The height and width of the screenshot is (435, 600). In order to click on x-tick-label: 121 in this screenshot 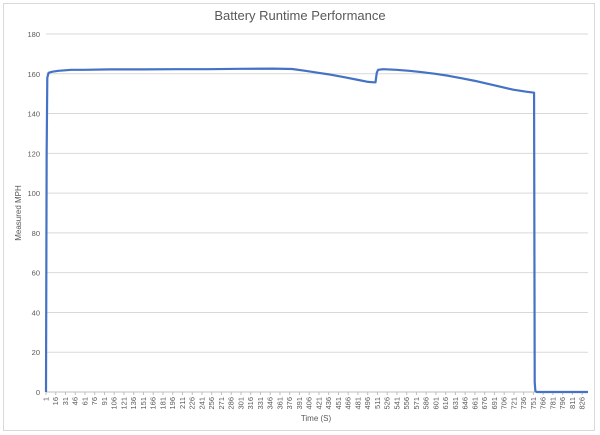, I will do `click(123, 403)`.